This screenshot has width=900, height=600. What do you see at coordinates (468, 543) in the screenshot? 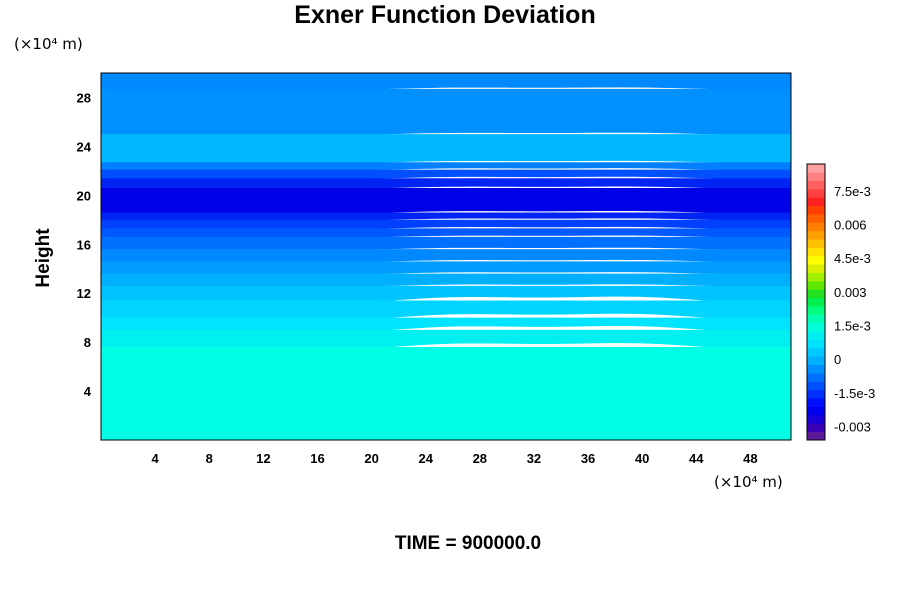
I see `time-label: TIME = 900000.0` at bounding box center [468, 543].